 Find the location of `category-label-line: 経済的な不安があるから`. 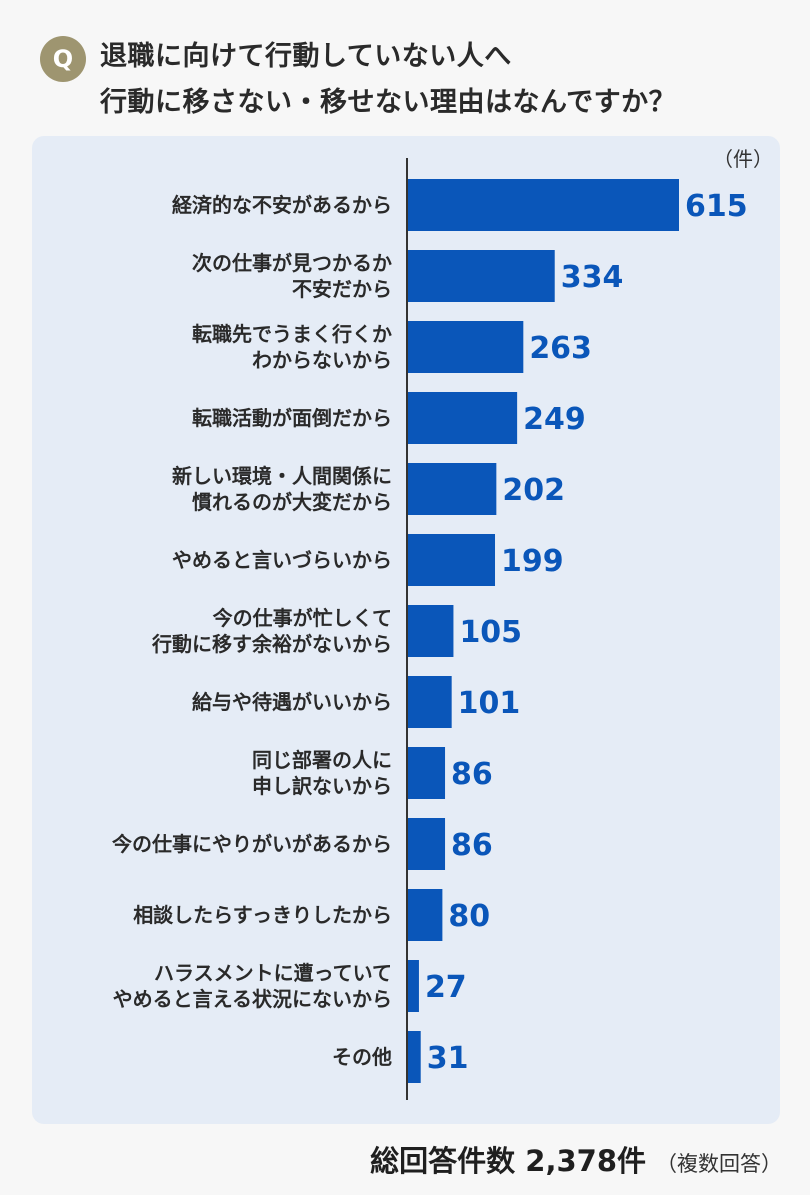

category-label-line: 経済的な不安があるから is located at coordinates (282, 205).